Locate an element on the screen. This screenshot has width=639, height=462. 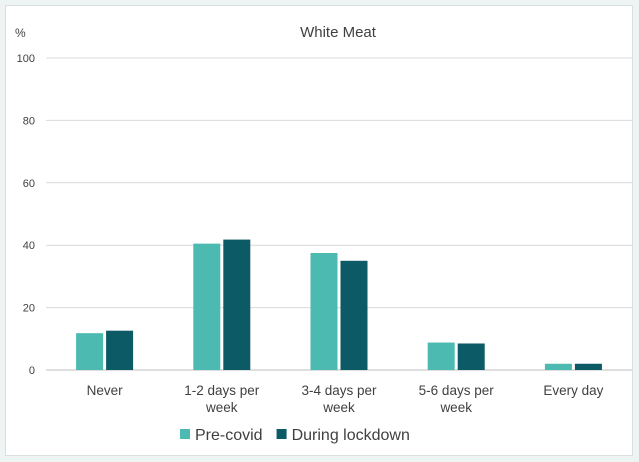
y-tick-label: 0 is located at coordinates (32, 371).